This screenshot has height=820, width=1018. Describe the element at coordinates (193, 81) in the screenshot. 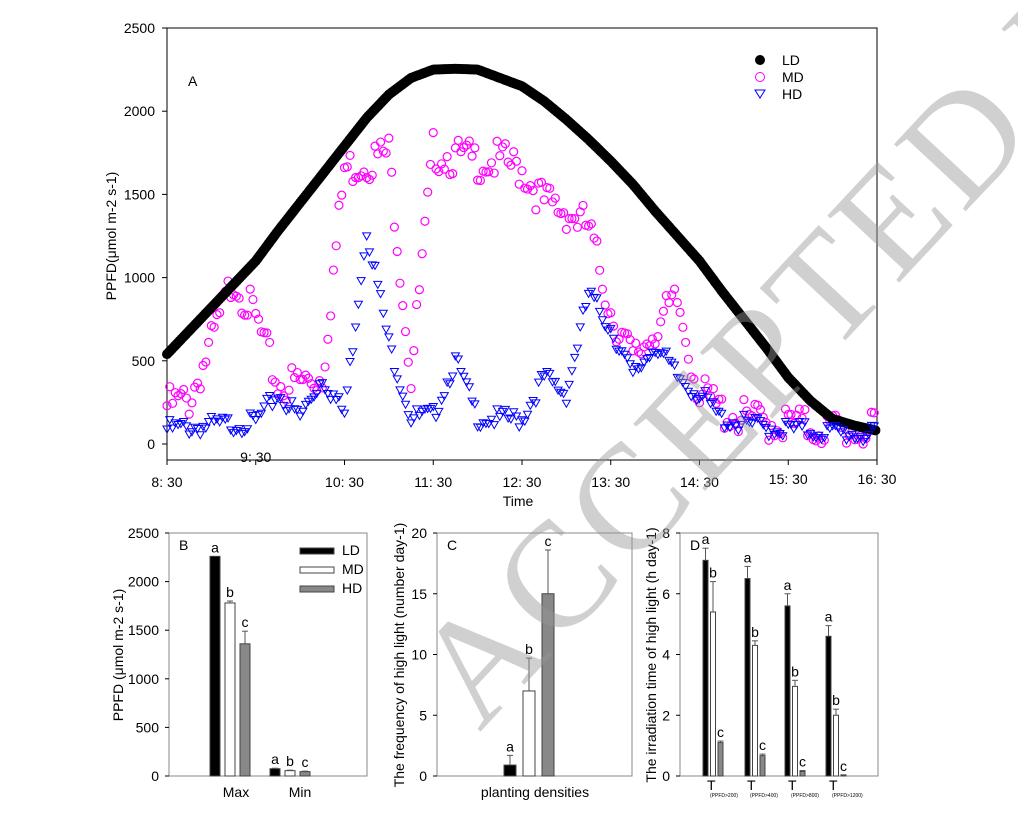

I see `panel-label: A` at that location.